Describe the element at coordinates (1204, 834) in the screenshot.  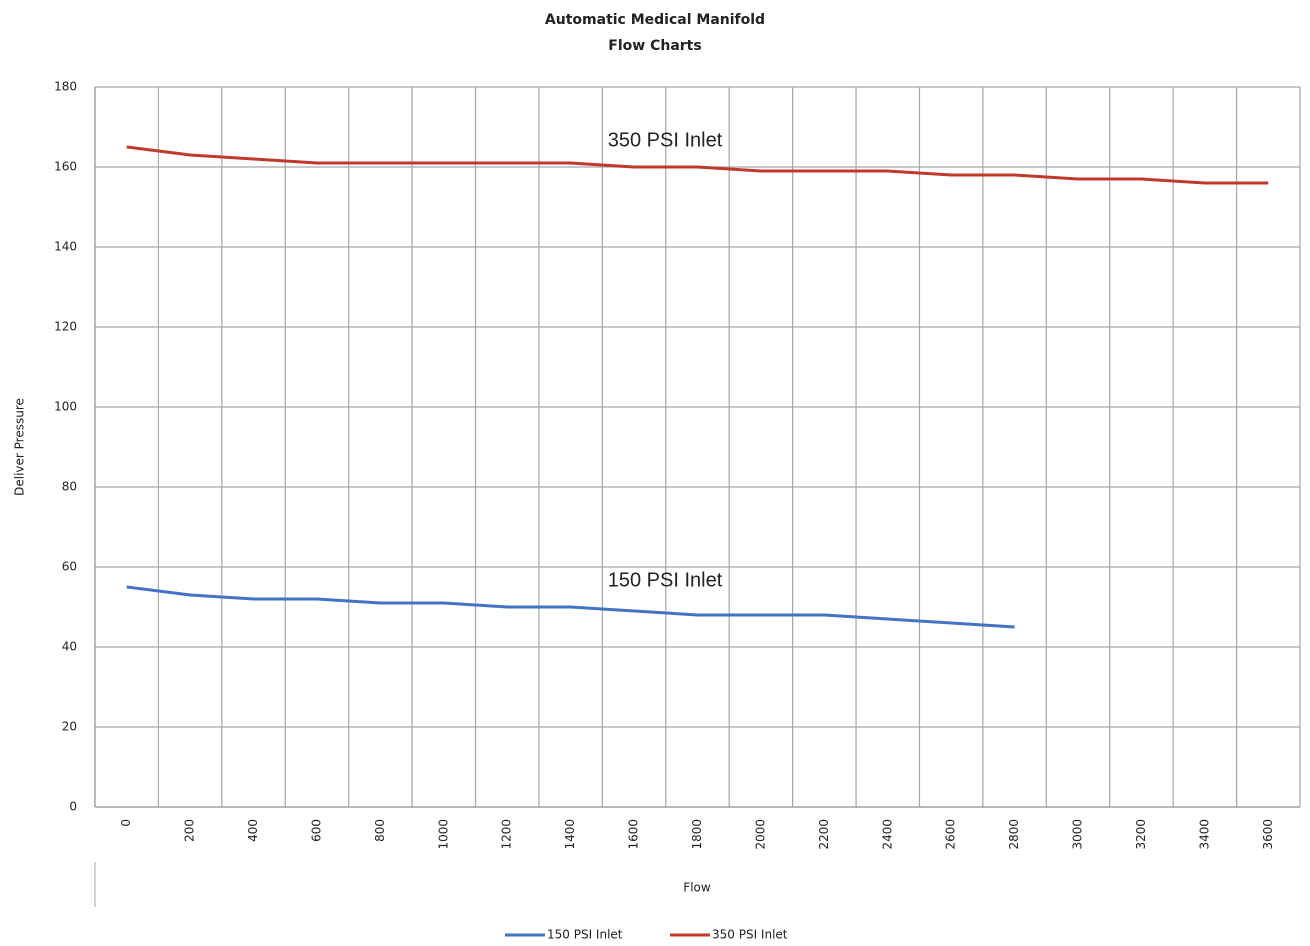
I see `x-tick-label: 3400` at that location.